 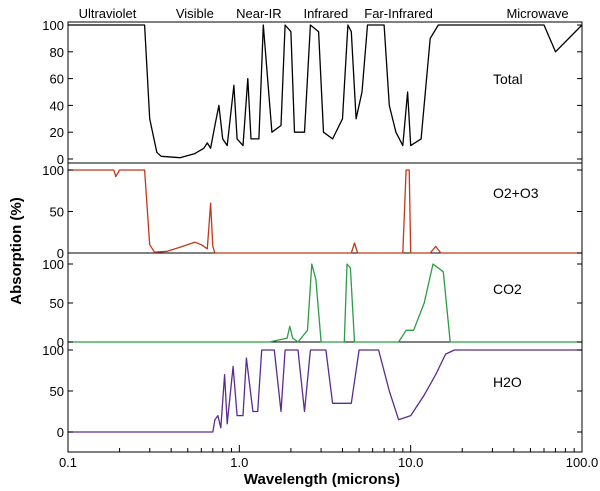 I want to click on series-label-co2: CO2, so click(x=507, y=289).